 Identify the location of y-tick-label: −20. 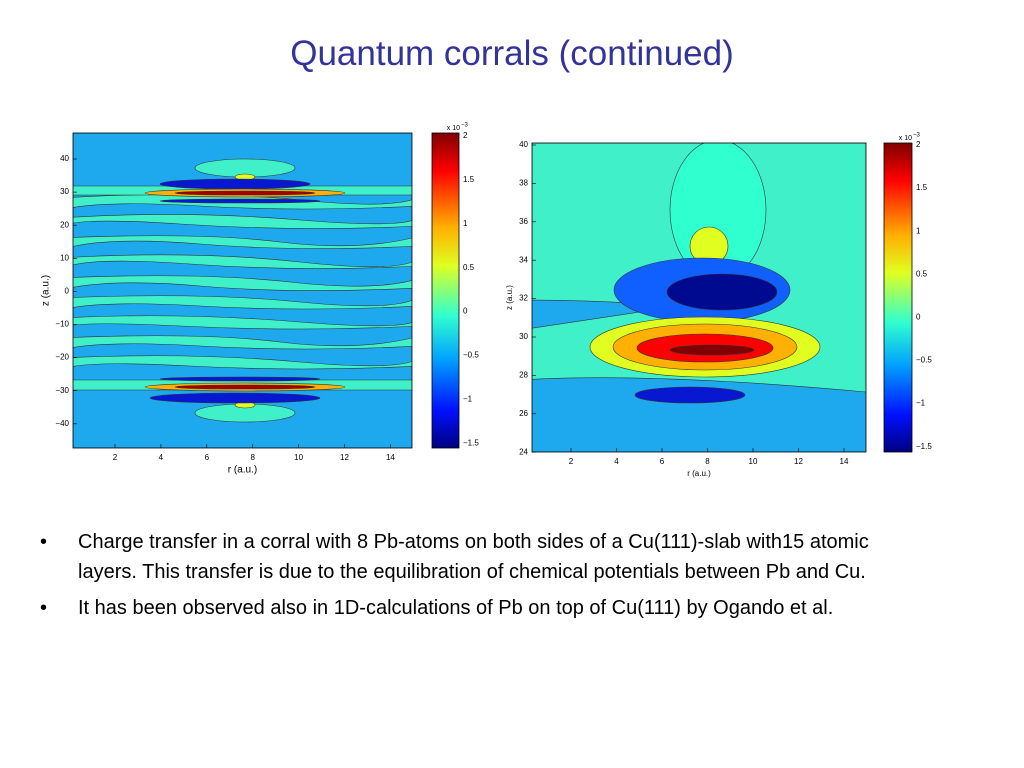
(62, 357).